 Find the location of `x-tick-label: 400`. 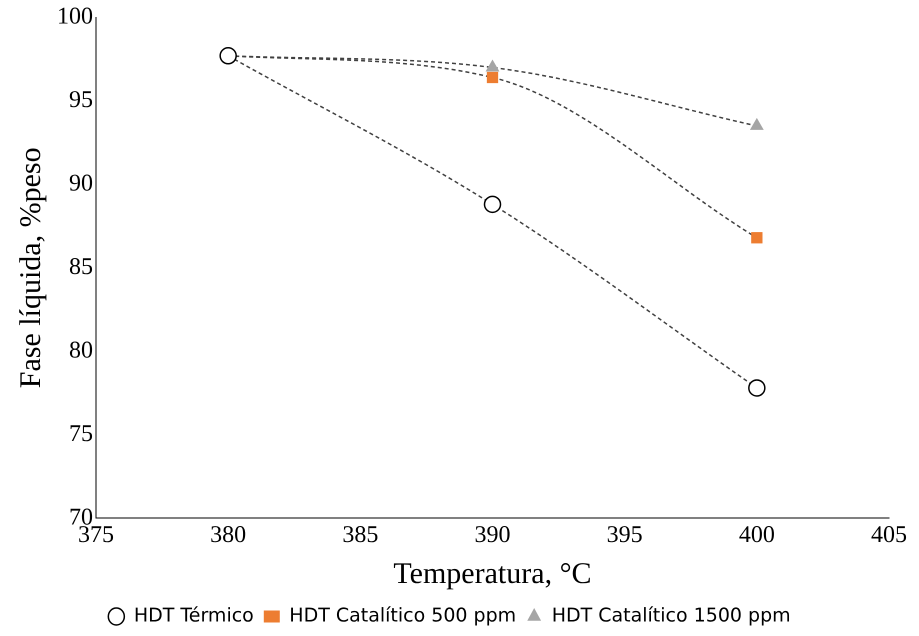

x-tick-label: 400 is located at coordinates (756, 535).